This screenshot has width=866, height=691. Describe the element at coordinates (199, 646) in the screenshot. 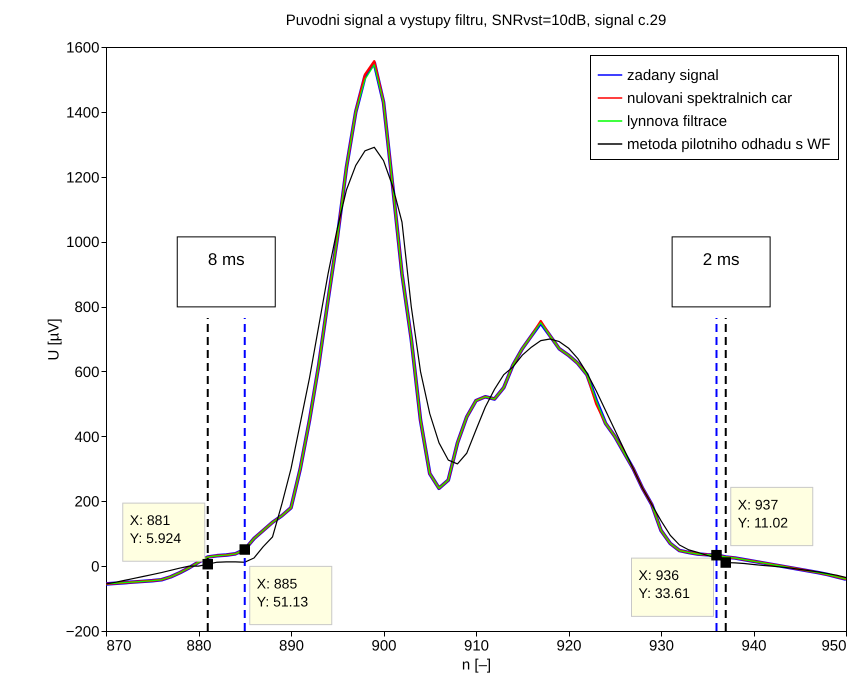

I see `x-tick-label: 880` at that location.